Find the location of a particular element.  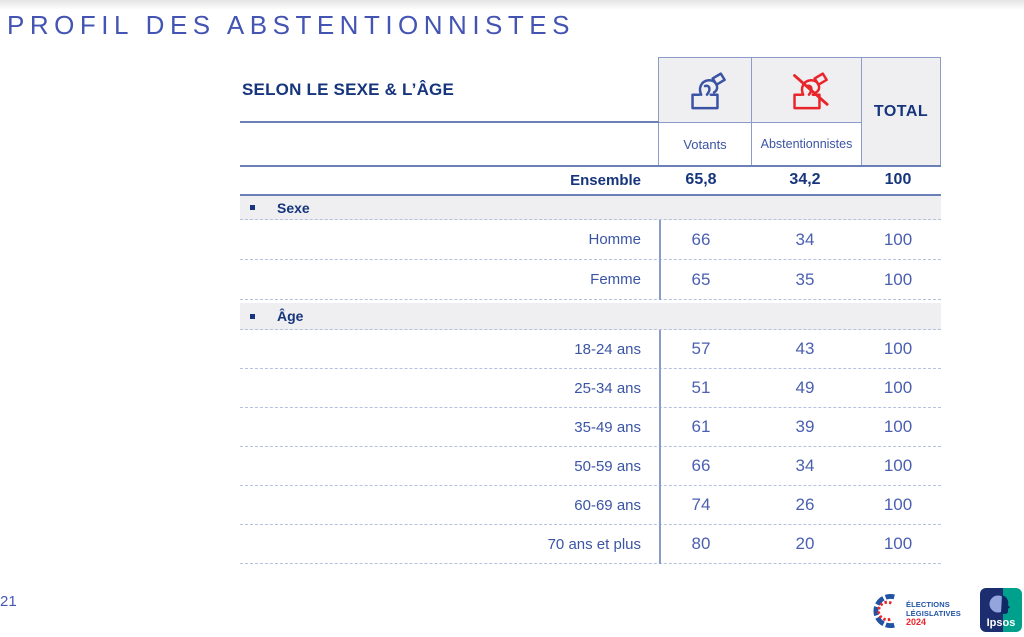

section-title: Sexe is located at coordinates (293, 207).